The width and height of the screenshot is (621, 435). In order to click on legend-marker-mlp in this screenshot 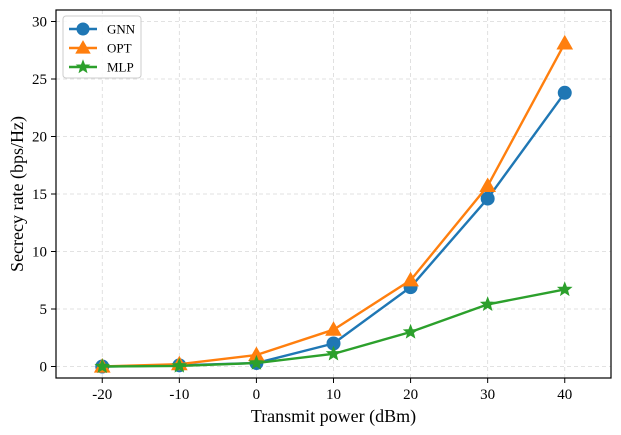, I will do `click(83, 66)`.